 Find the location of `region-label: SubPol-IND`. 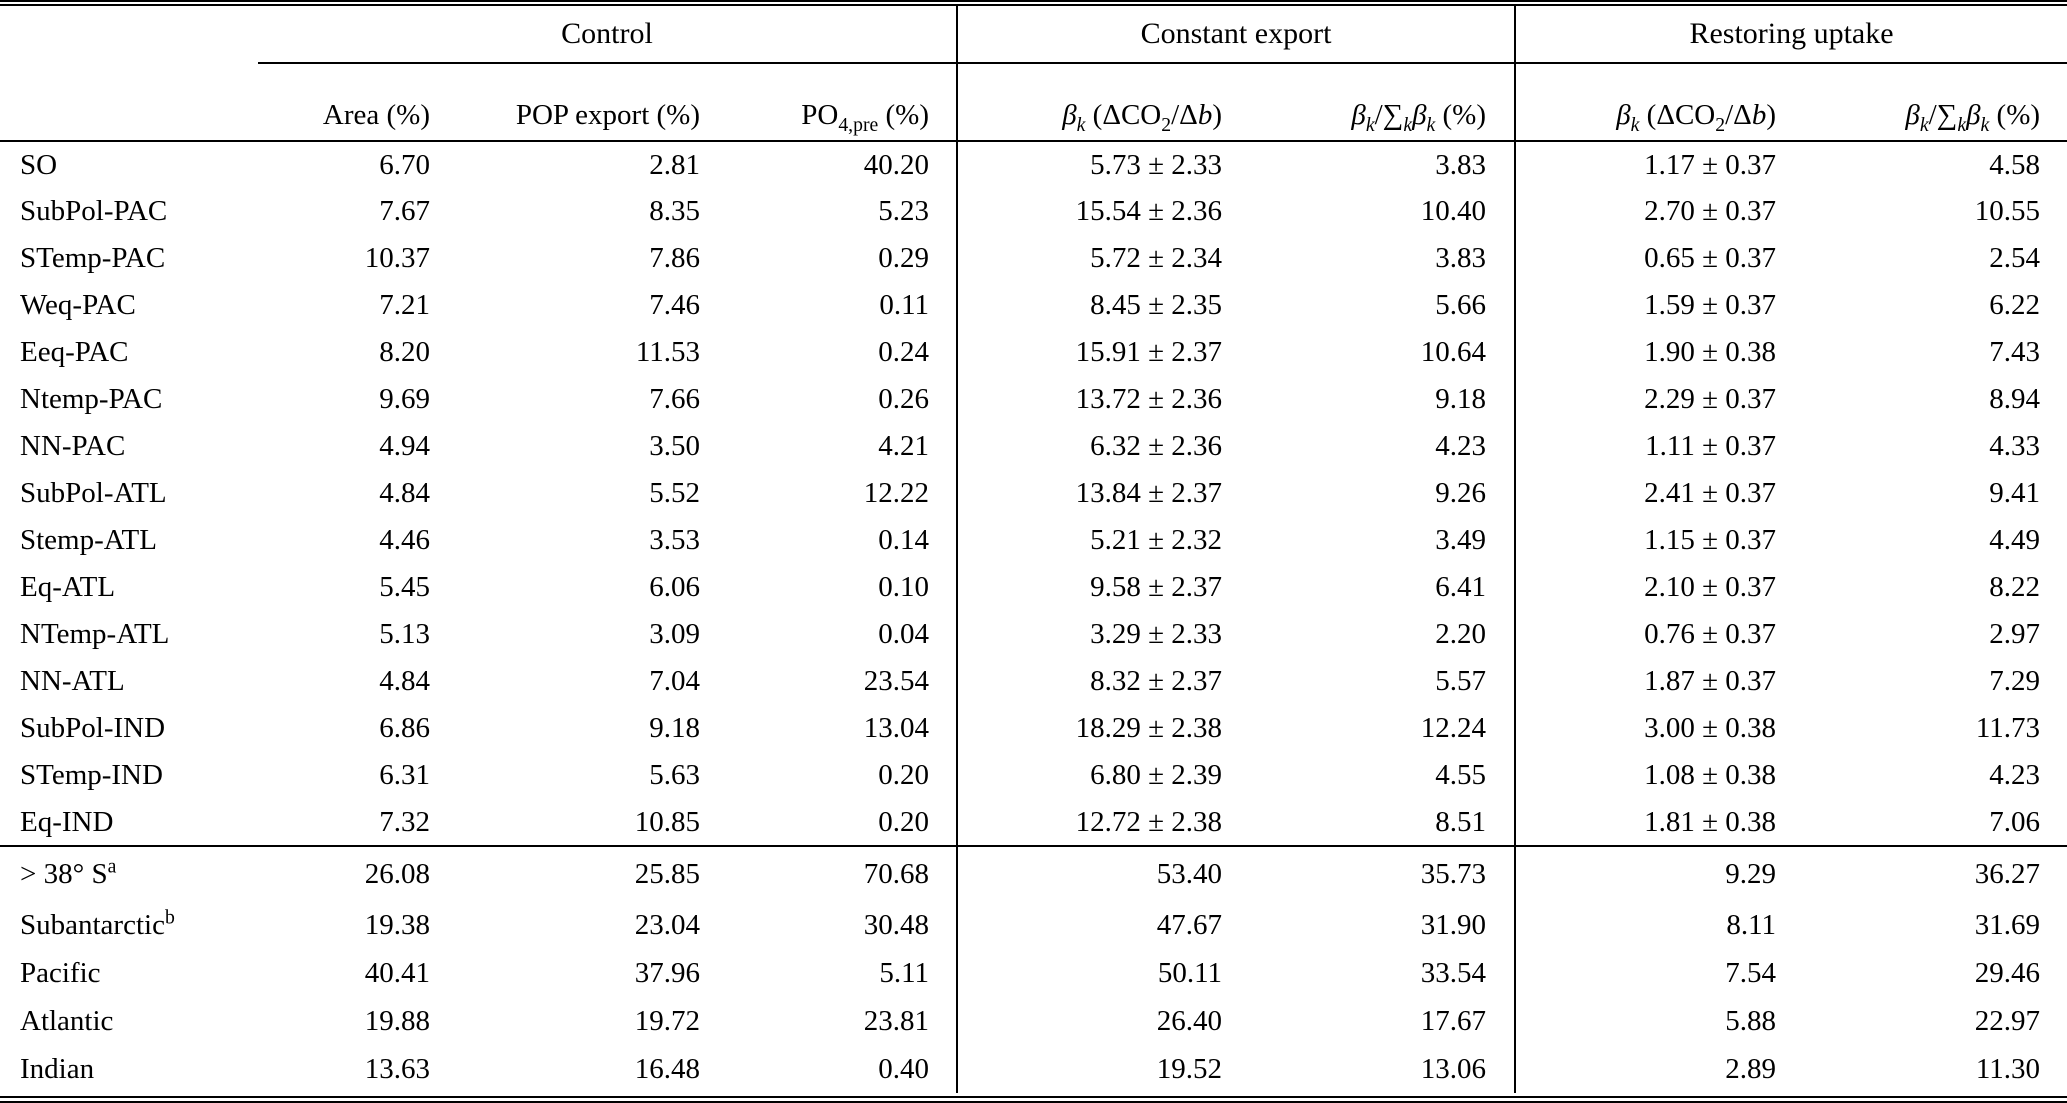

region-label: SubPol-IND is located at coordinates (93, 728).